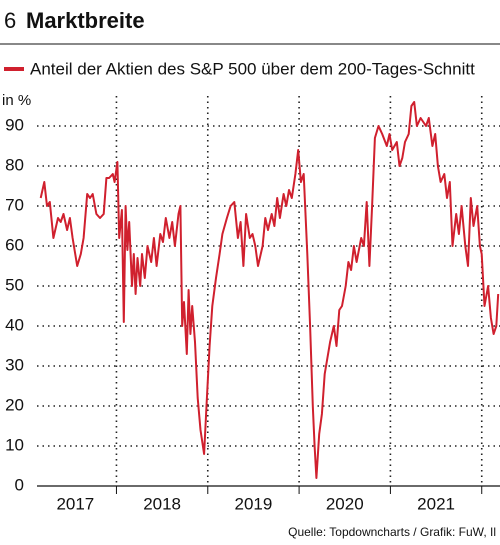  What do you see at coordinates (254, 503) in the screenshot?
I see `x-tick-label: 2019` at bounding box center [254, 503].